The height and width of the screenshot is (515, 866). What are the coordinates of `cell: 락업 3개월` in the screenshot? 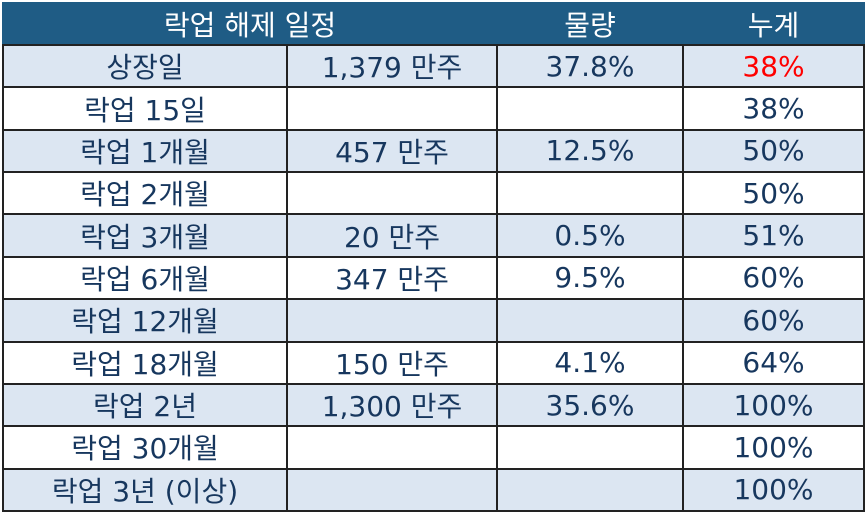 It's located at (145, 235).